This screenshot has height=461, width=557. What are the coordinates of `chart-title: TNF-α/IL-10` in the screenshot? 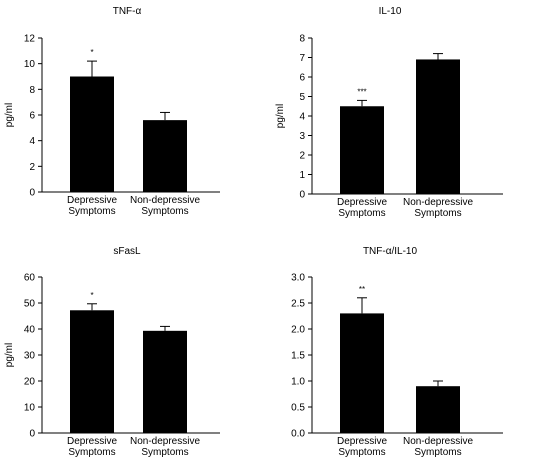 It's located at (390, 251).